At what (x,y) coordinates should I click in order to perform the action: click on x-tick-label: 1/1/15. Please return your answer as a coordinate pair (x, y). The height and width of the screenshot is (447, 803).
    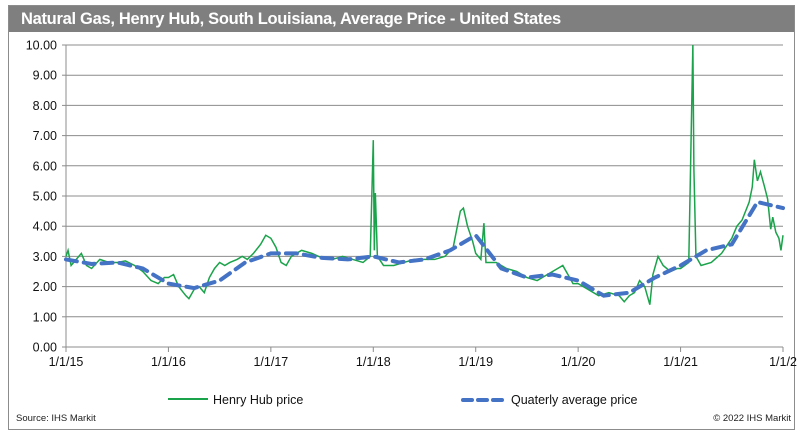
    Looking at the image, I should click on (66, 362).